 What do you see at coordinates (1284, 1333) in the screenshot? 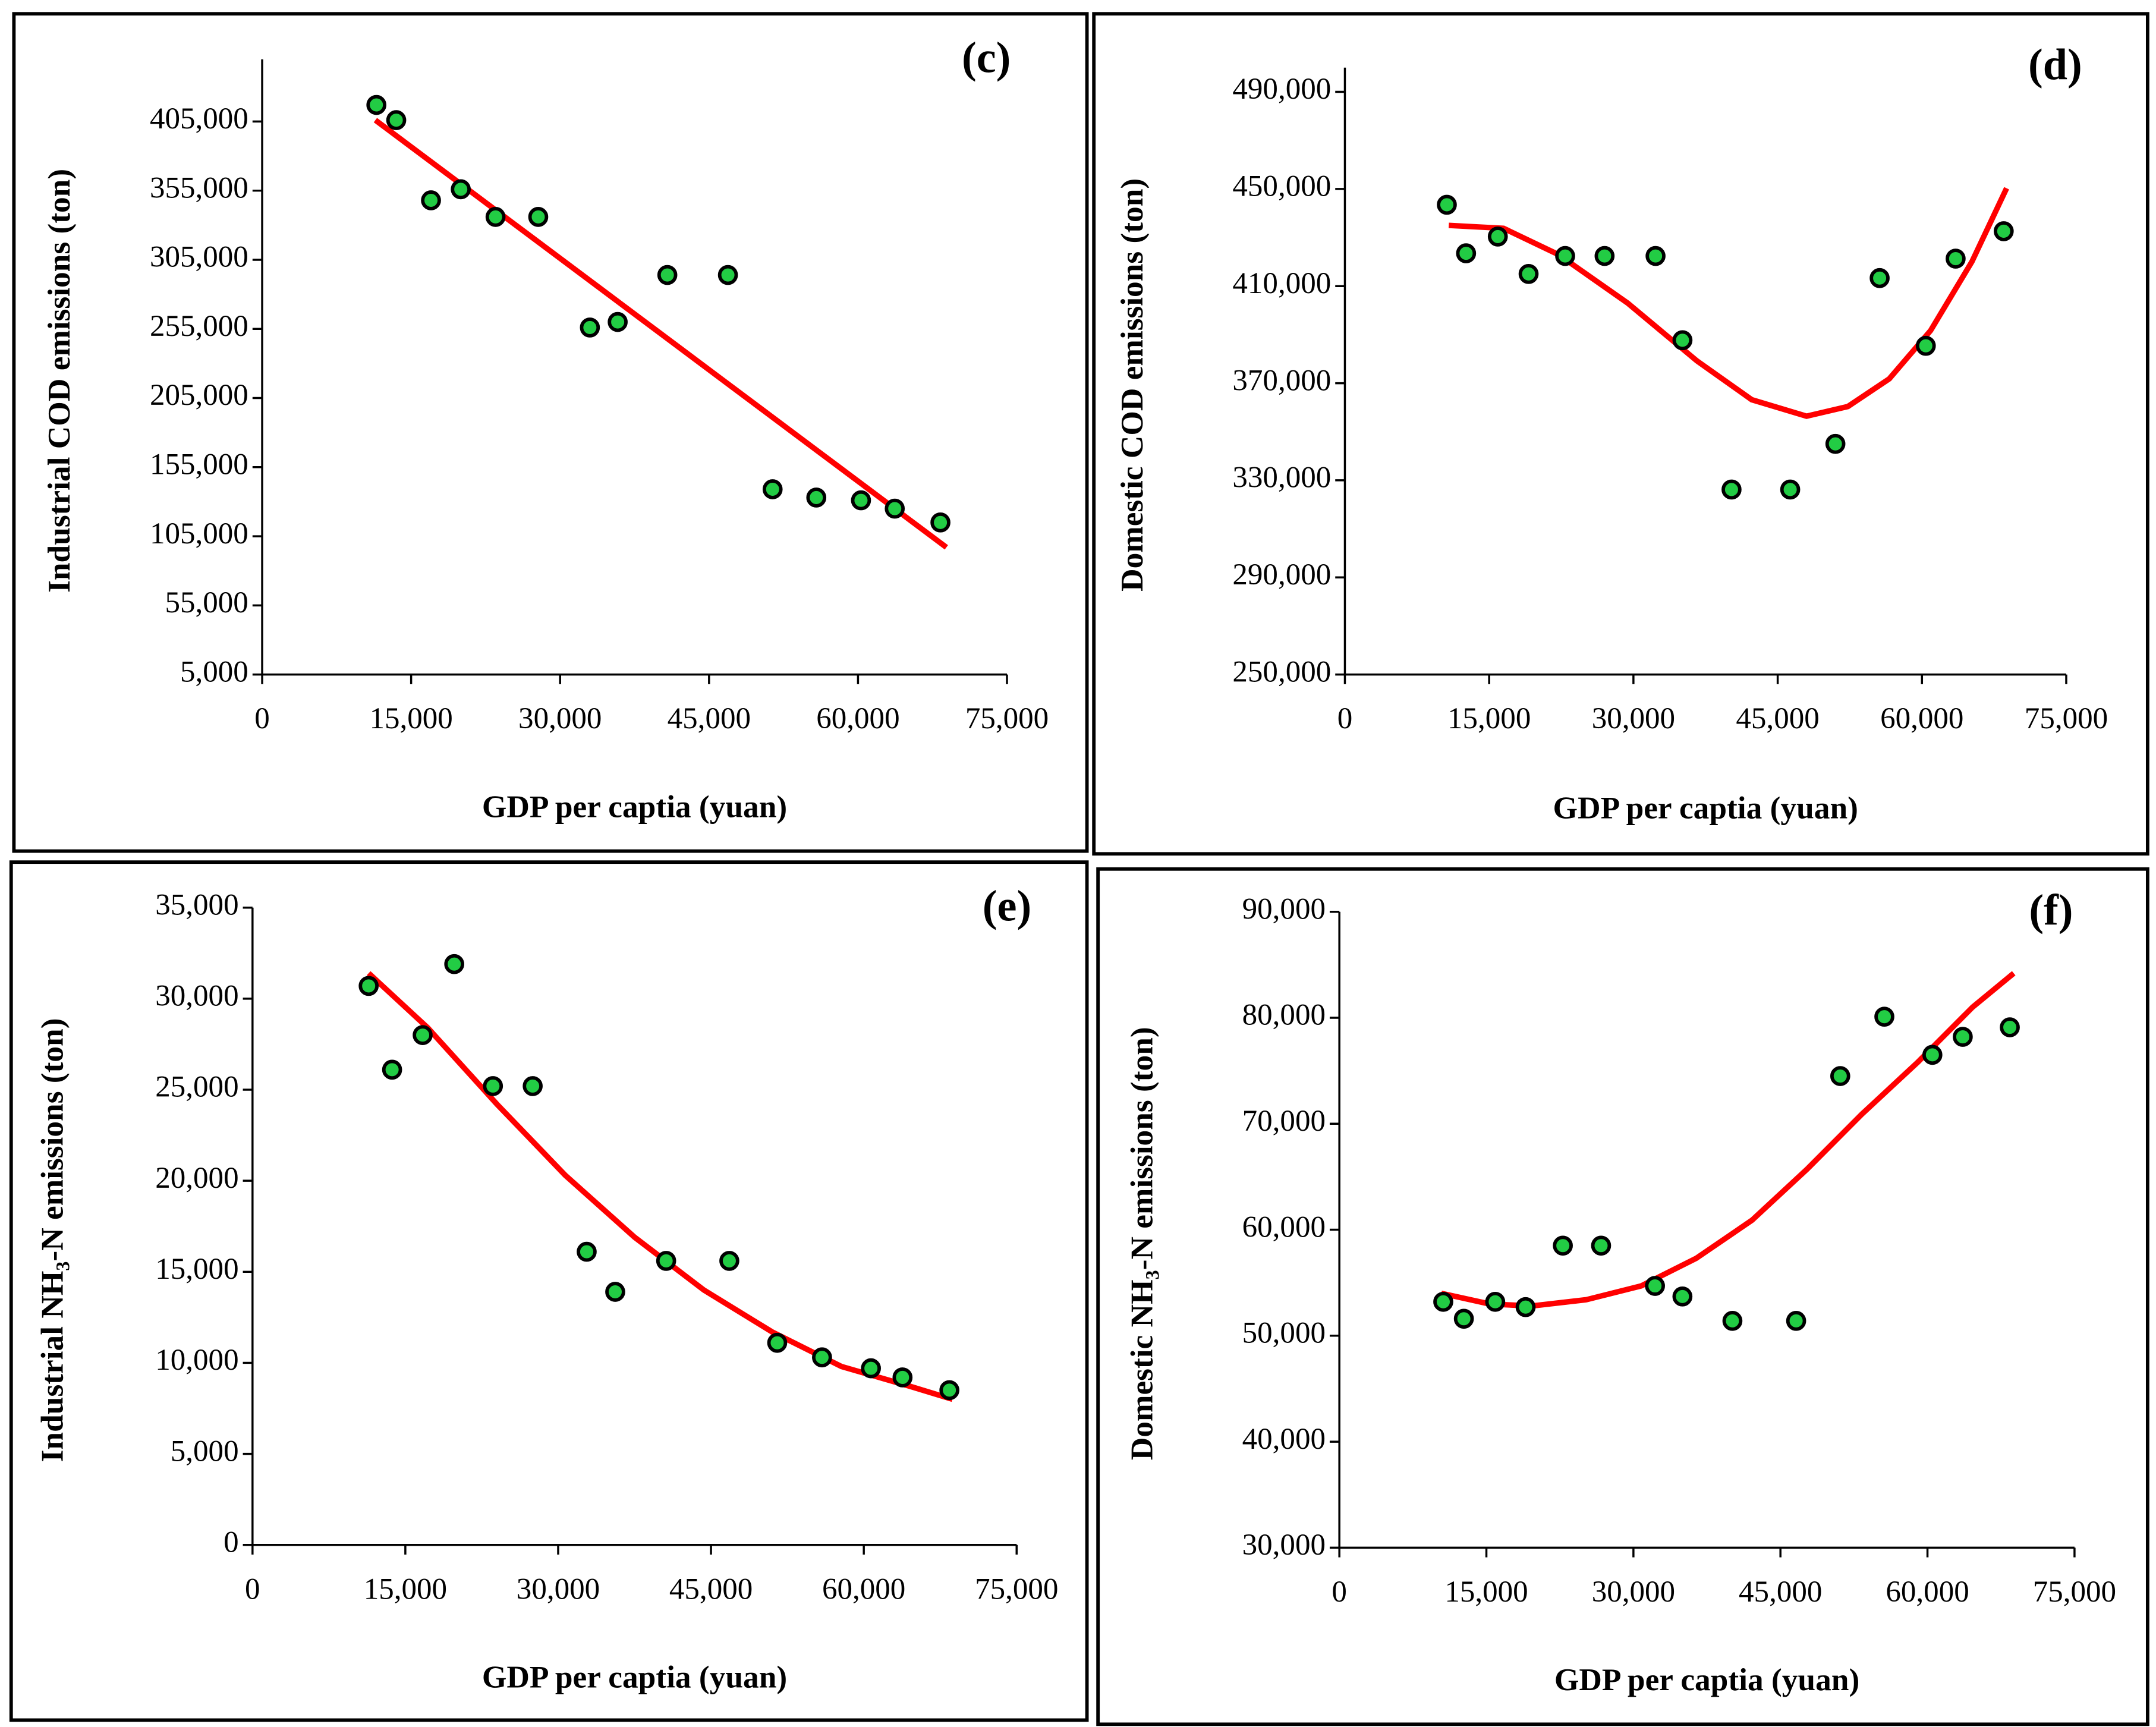
I see `y-tick-label: 50,000` at bounding box center [1284, 1333].